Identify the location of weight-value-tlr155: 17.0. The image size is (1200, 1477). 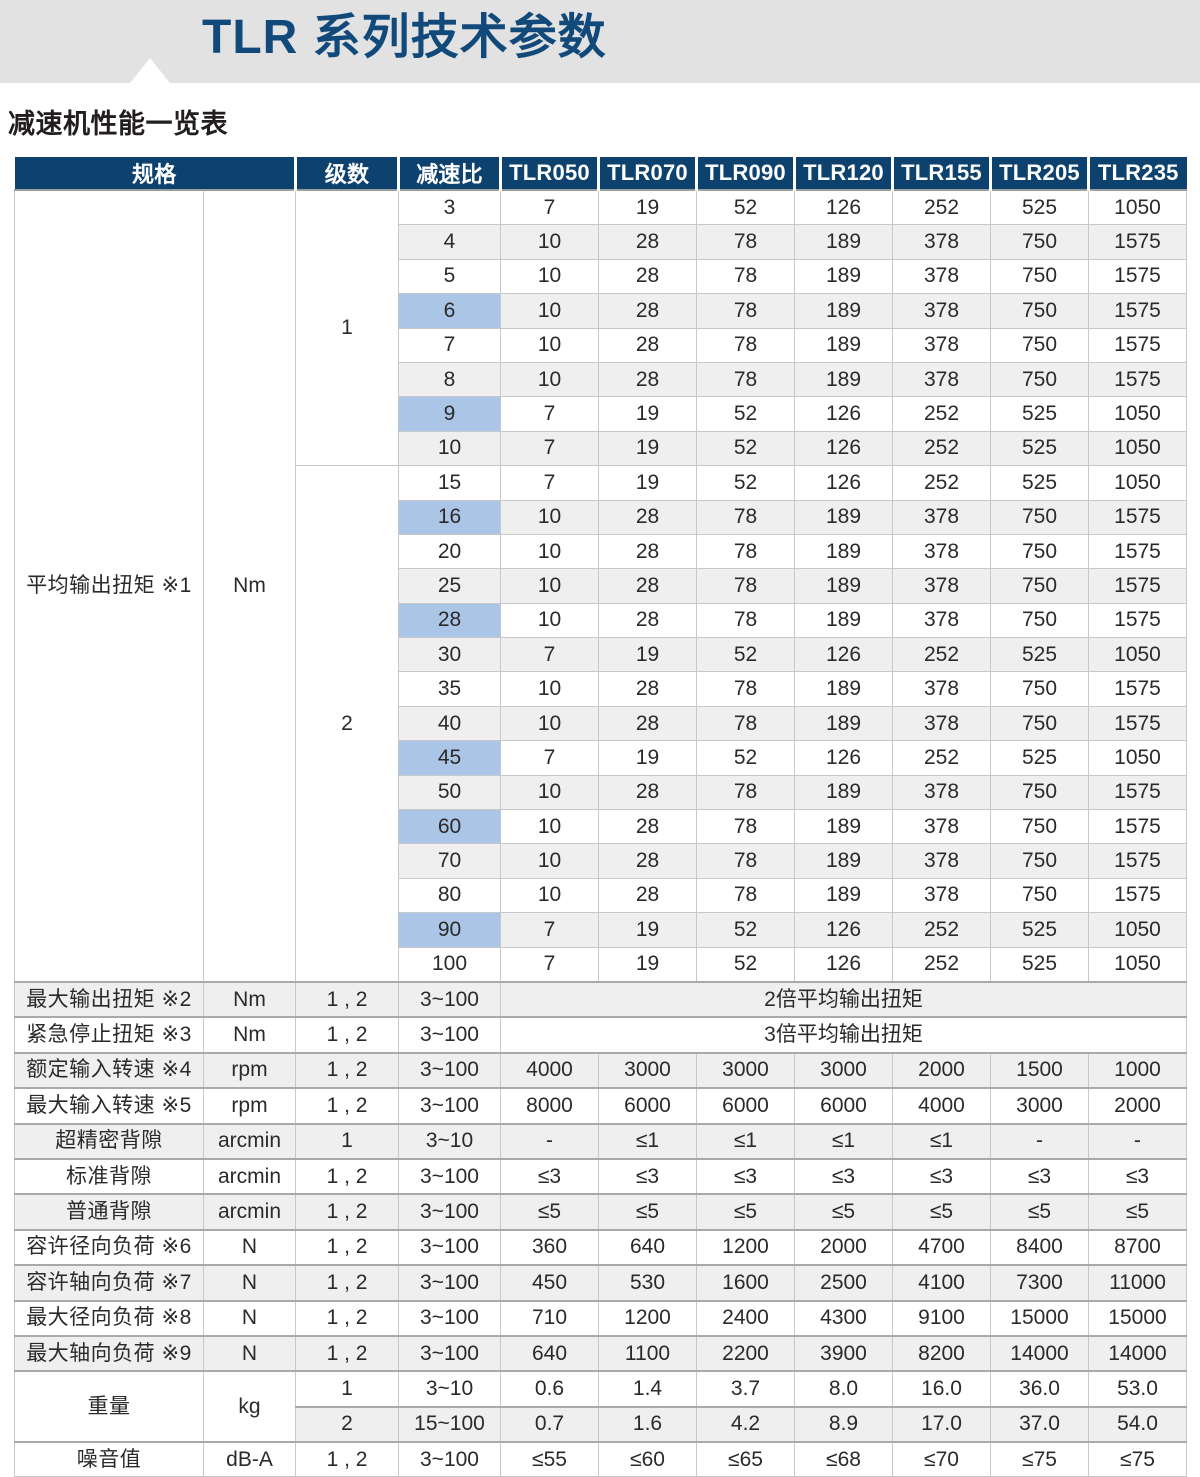
(941, 1424).